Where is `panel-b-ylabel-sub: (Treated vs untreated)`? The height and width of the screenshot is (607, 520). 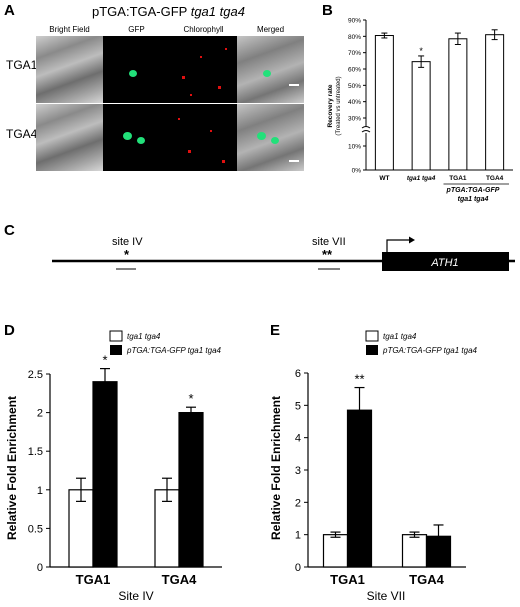
panel-b-ylabel-sub: (Treated vs untreated) is located at coordinates (339, 105).